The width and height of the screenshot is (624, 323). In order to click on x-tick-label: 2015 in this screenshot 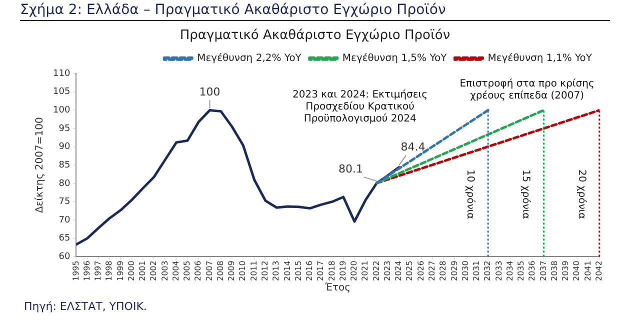, I will do `click(298, 270)`.